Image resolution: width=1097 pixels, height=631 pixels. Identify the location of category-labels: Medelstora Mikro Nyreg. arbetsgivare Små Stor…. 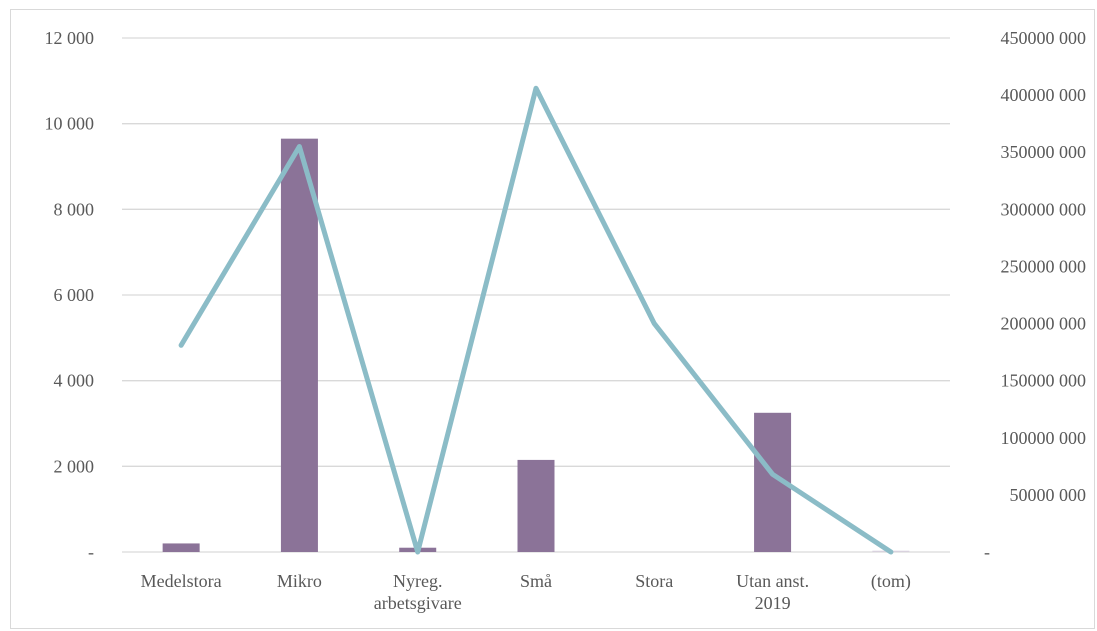
(526, 592).